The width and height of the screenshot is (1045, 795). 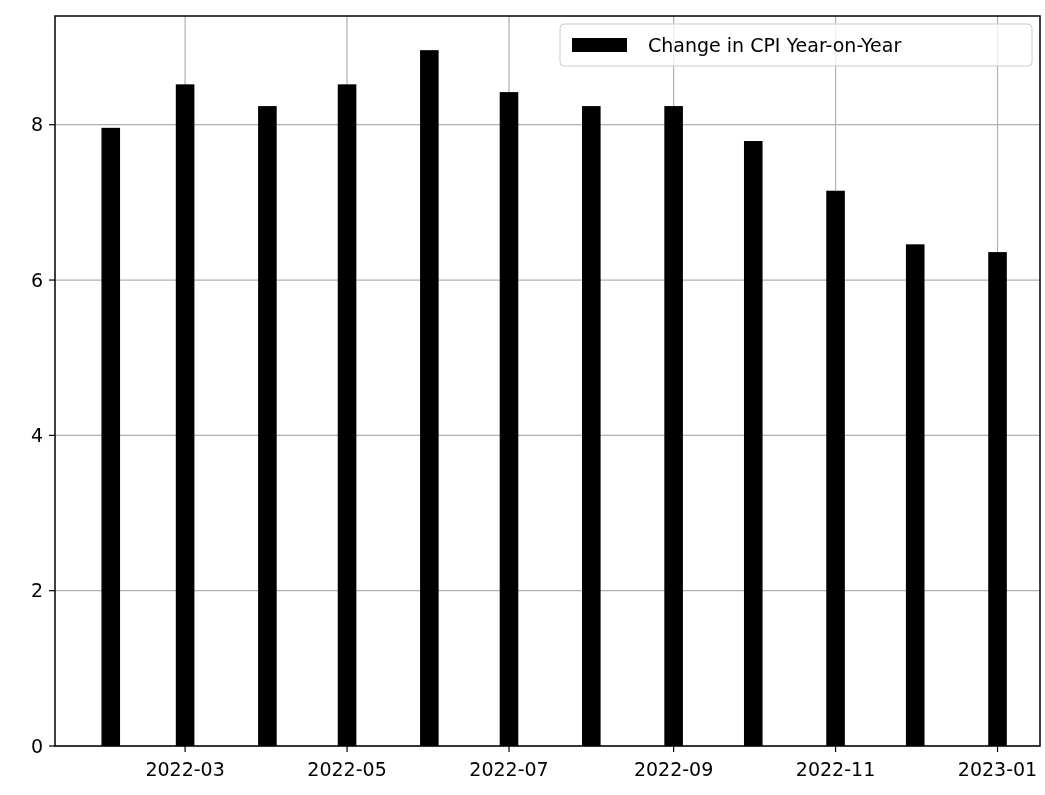 What do you see at coordinates (36, 590) in the screenshot?
I see `y-tick-label: 2` at bounding box center [36, 590].